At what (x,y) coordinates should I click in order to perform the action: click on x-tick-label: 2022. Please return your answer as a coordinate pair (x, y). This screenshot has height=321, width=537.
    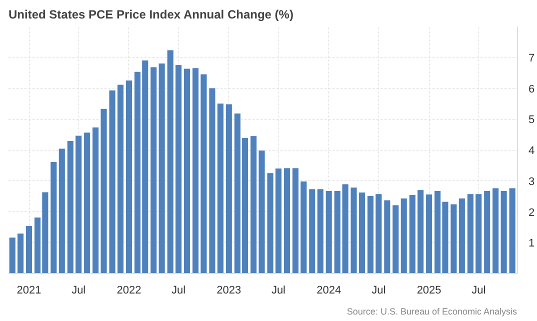
    Looking at the image, I should click on (129, 290).